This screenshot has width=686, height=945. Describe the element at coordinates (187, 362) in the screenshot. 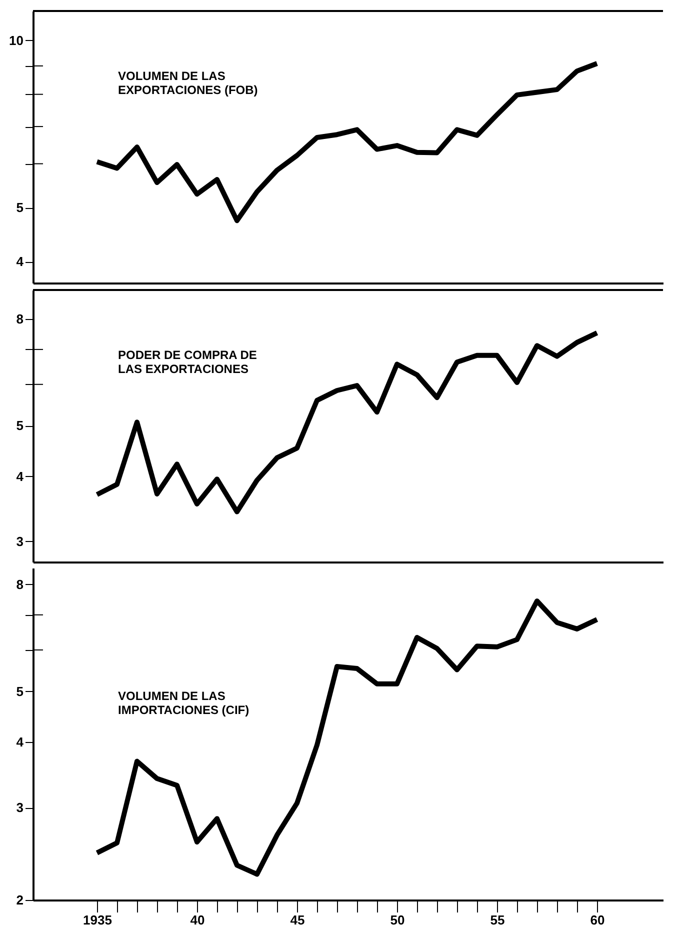

I see `text: PODER DE COMPRA DE LAS EXPORTACIONES` at that location.